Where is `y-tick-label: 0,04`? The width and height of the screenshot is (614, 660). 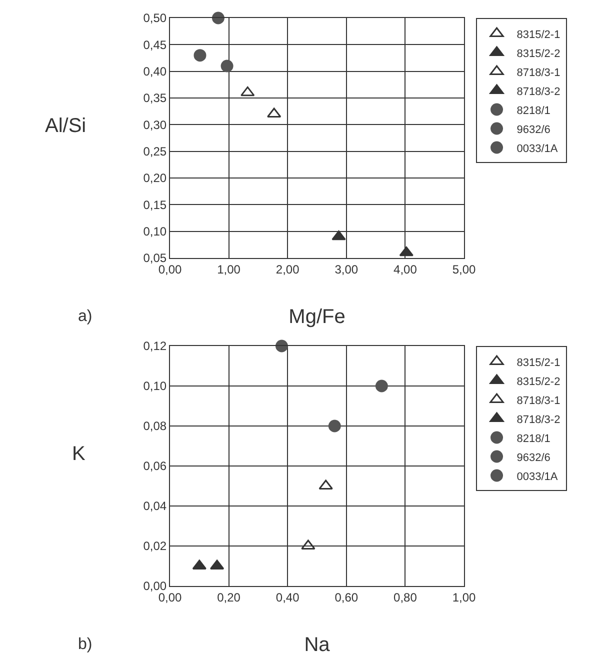
y-tick-label: 0,04 is located at coordinates (155, 506).